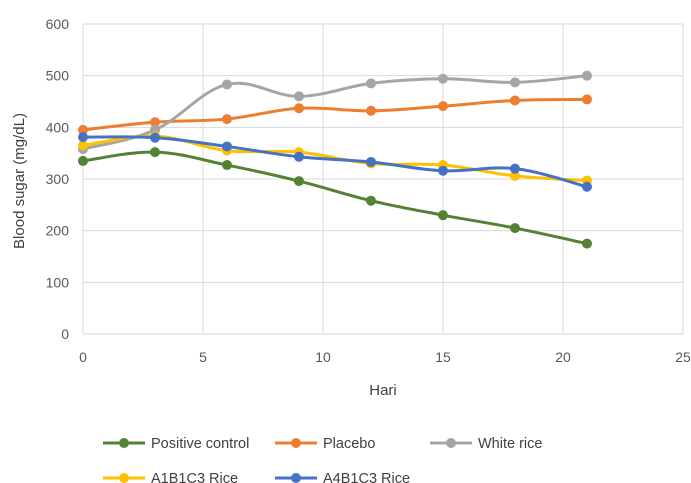 The width and height of the screenshot is (691, 483). Describe the element at coordinates (383, 390) in the screenshot. I see `x-axis-label: Hari` at that location.